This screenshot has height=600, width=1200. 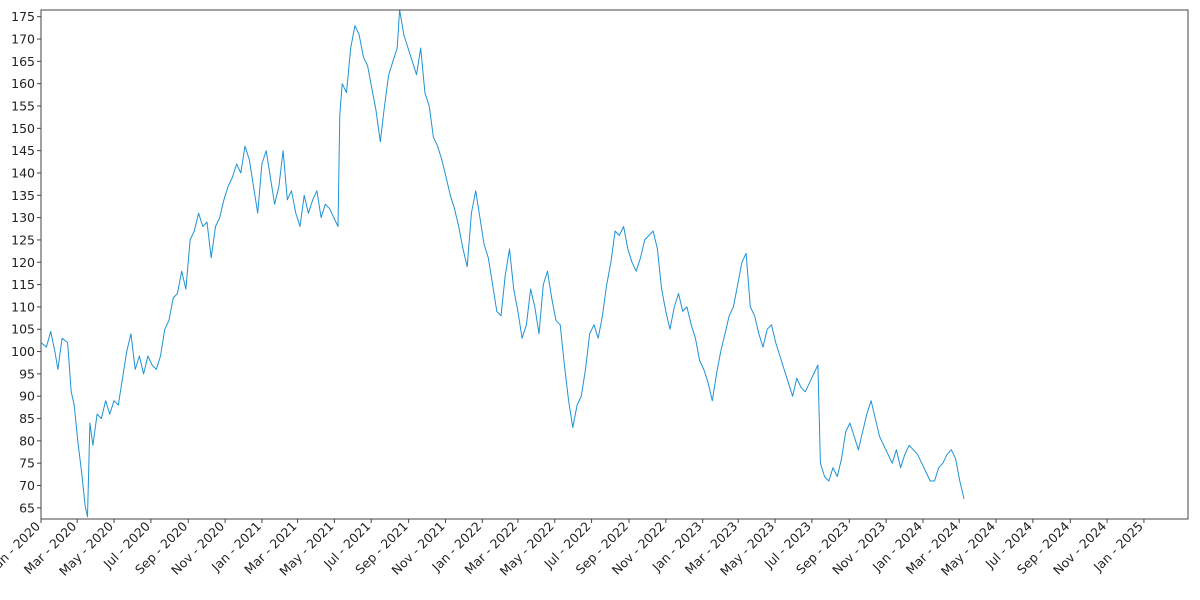 I want to click on y-tick-label: 155, so click(x=23, y=105).